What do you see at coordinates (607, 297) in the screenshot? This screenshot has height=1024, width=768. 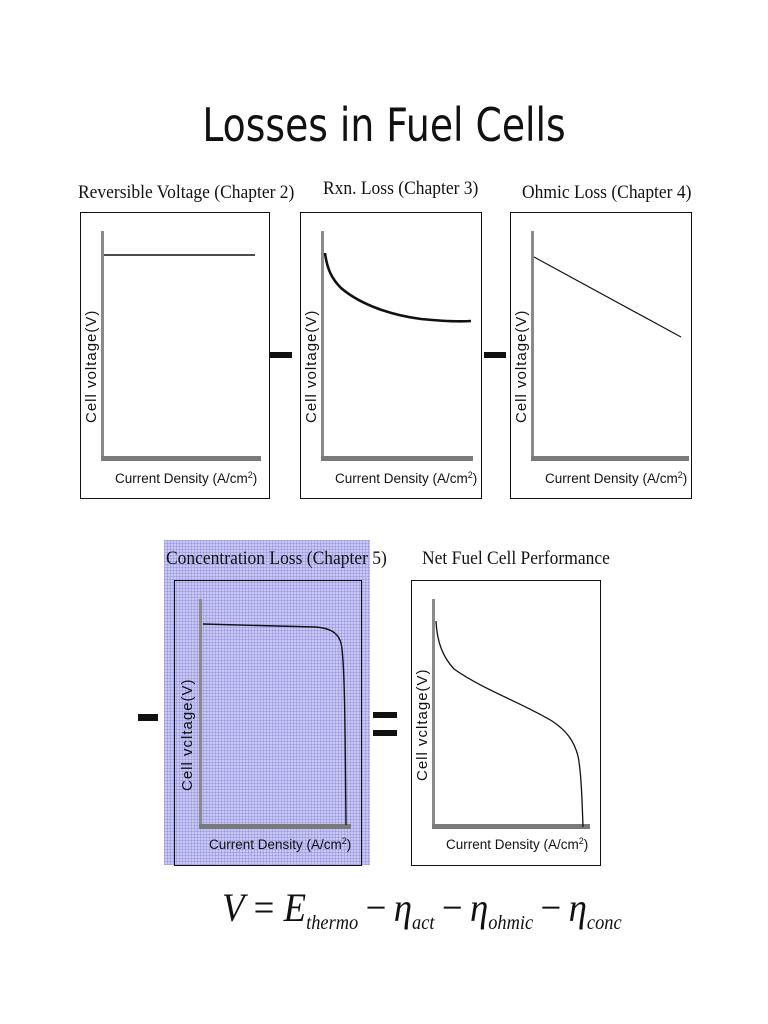 I see `ohmic-loss-curve` at bounding box center [607, 297].